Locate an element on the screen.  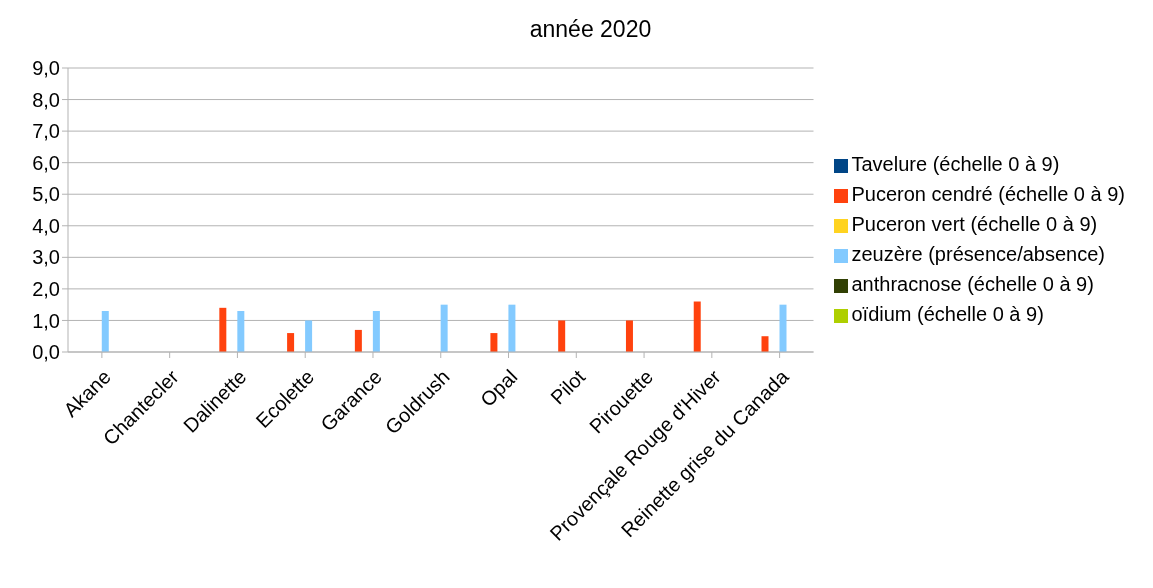
y-tick-label: 6,0 is located at coordinates (46, 162).